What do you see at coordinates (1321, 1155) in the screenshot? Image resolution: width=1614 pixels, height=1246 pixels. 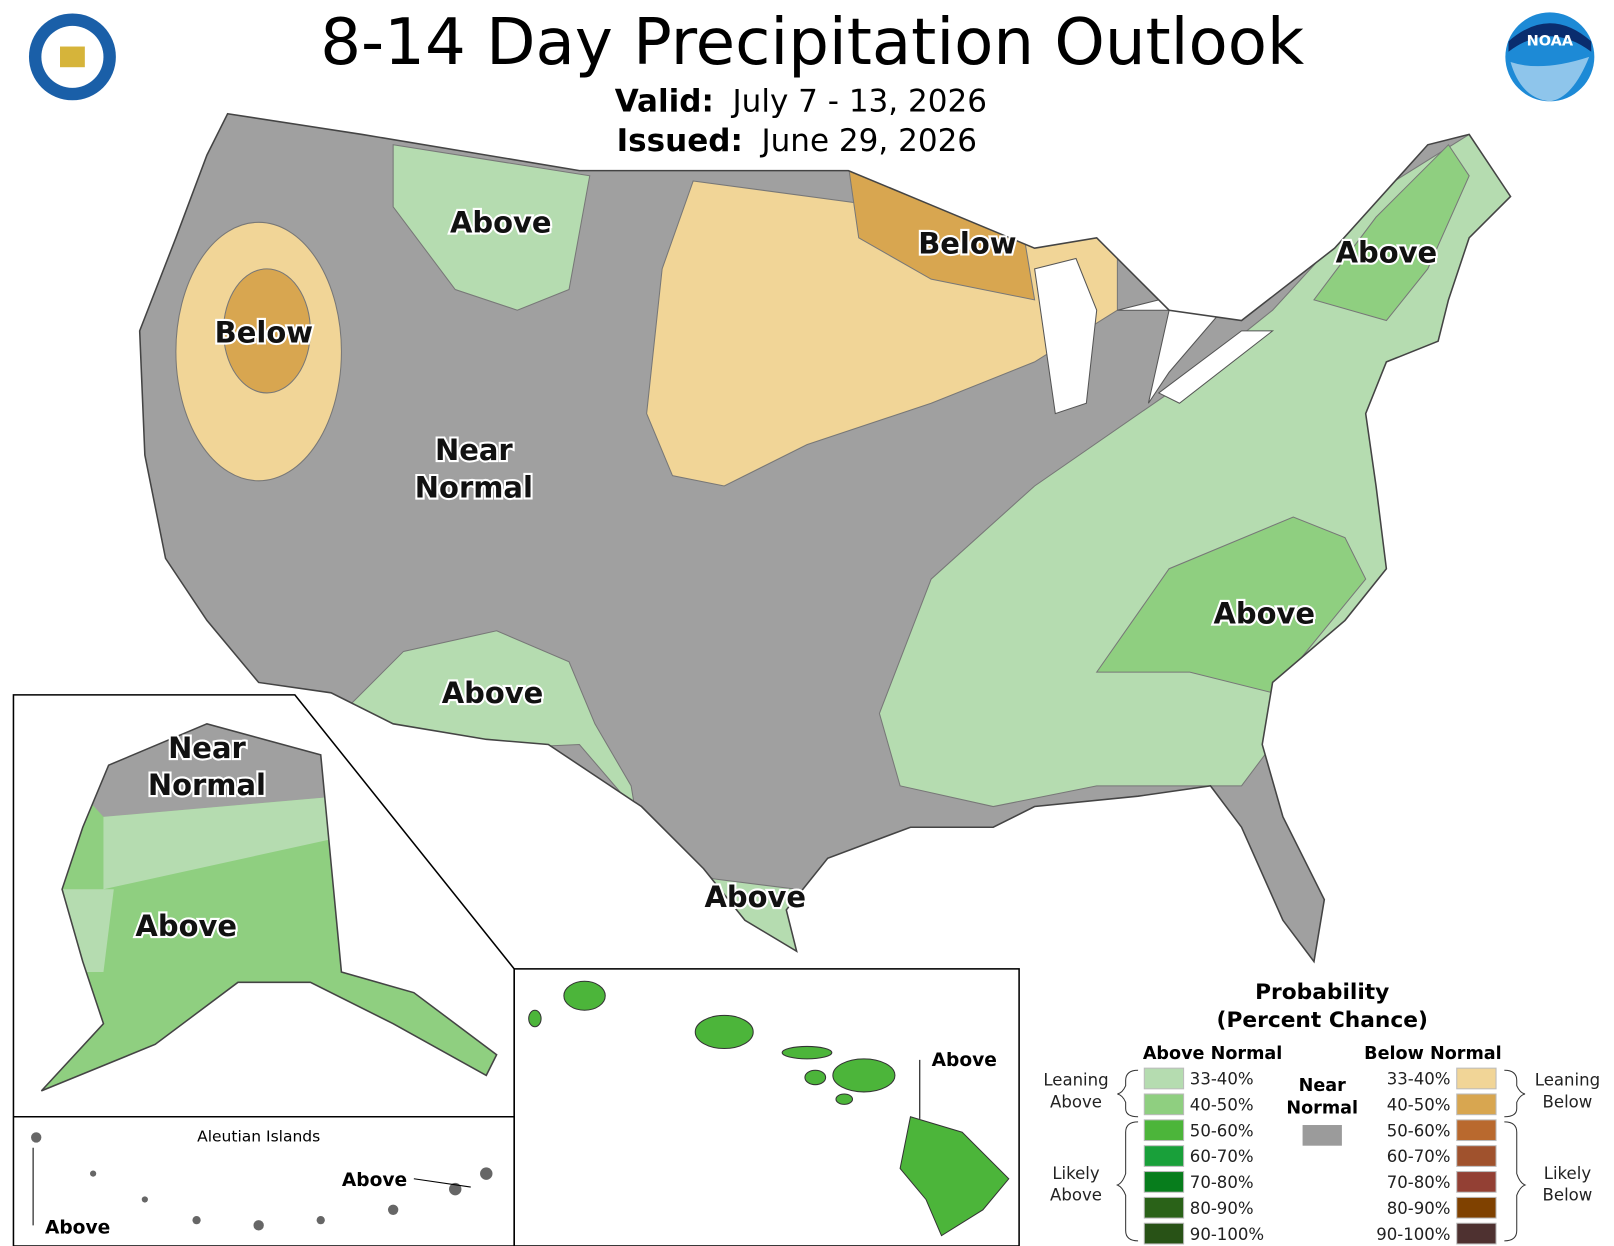 I see `legend-brace` at bounding box center [1321, 1155].